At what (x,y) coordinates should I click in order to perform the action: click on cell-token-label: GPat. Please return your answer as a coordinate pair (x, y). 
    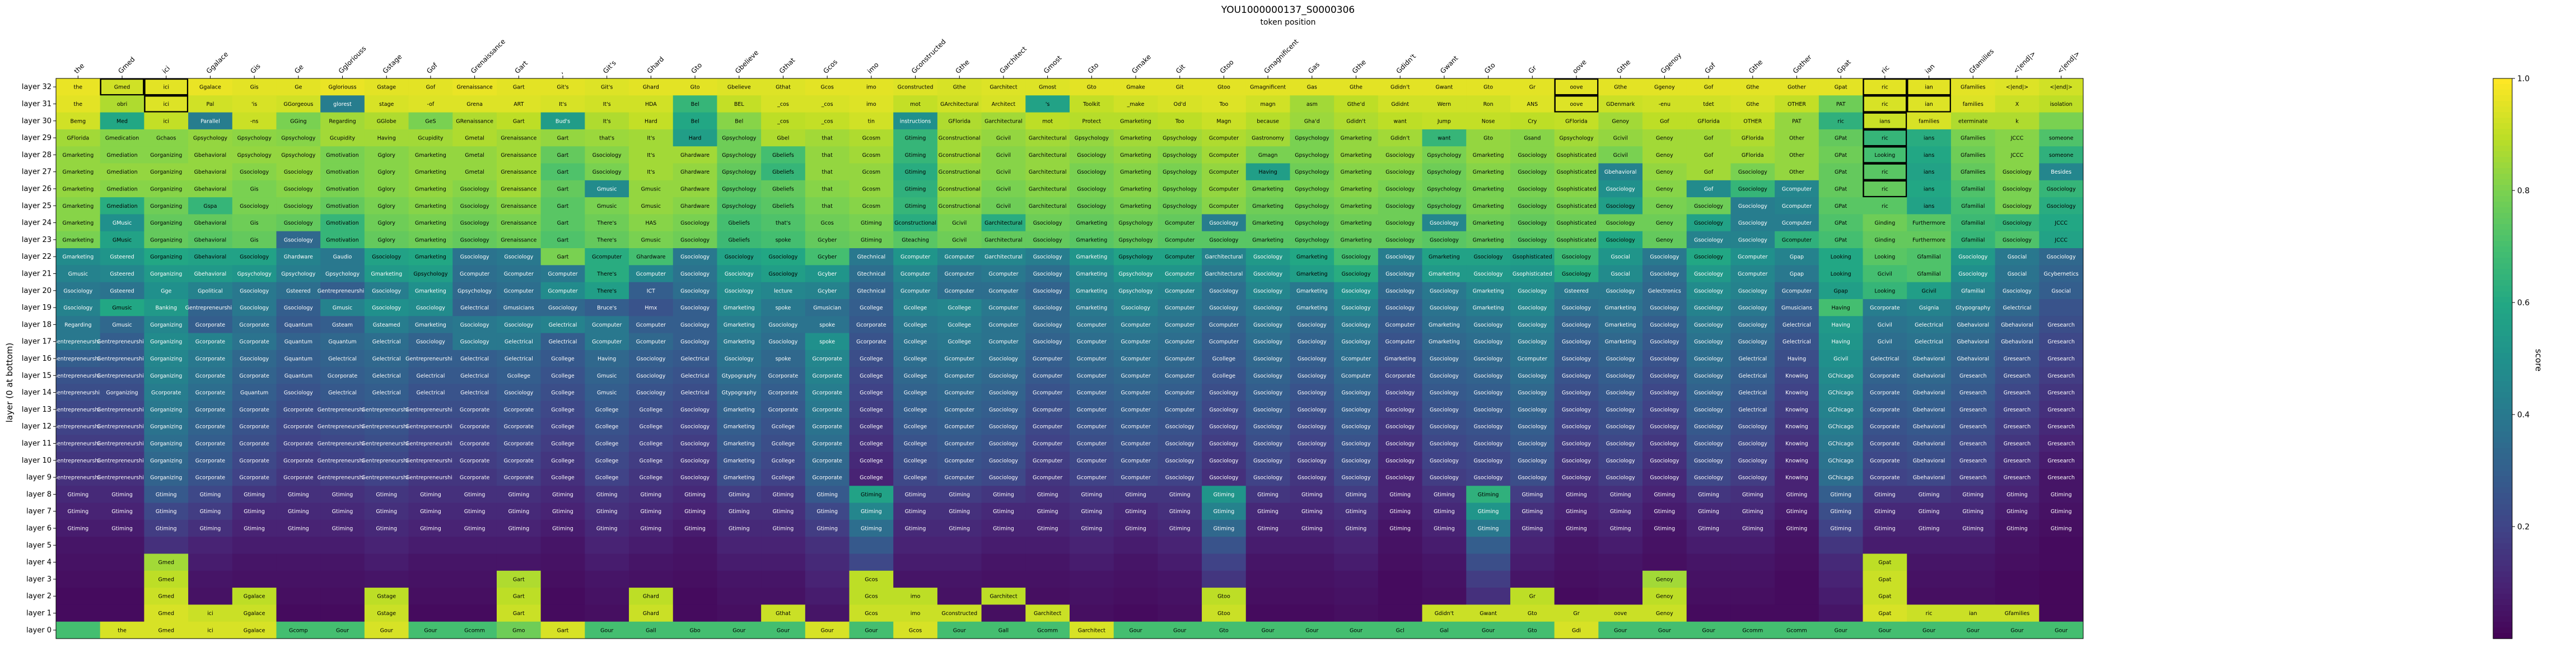
    Looking at the image, I should click on (1841, 223).